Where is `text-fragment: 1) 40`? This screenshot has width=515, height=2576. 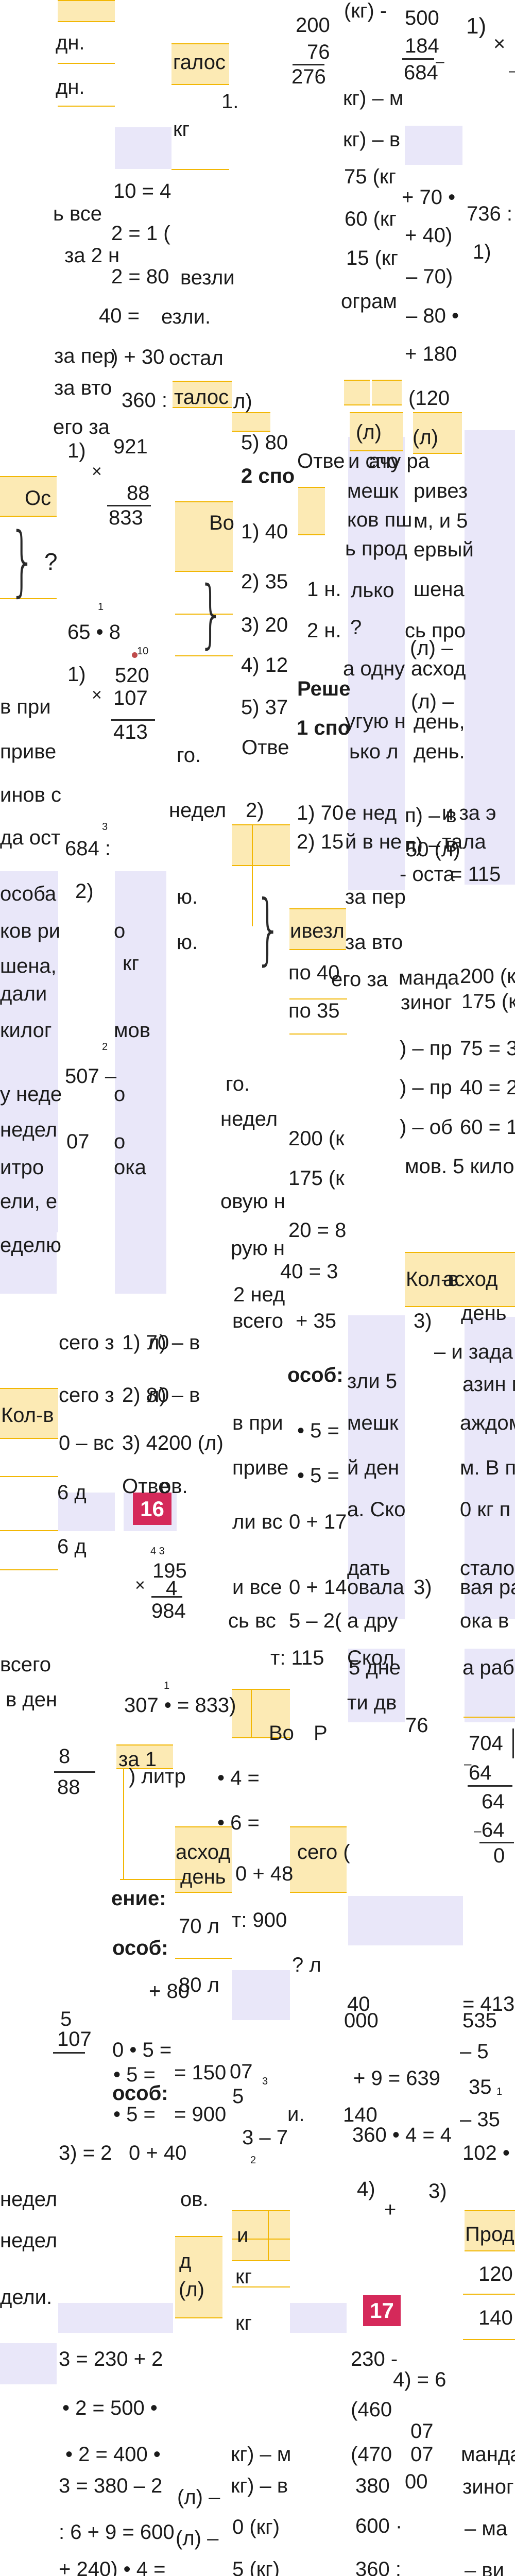
text-fragment: 1) 40 is located at coordinates (264, 531).